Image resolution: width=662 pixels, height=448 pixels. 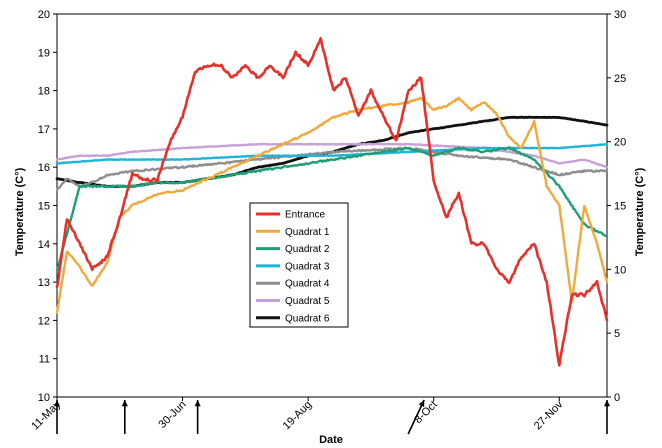 I want to click on y2-tick-label: 5, so click(x=617, y=334).